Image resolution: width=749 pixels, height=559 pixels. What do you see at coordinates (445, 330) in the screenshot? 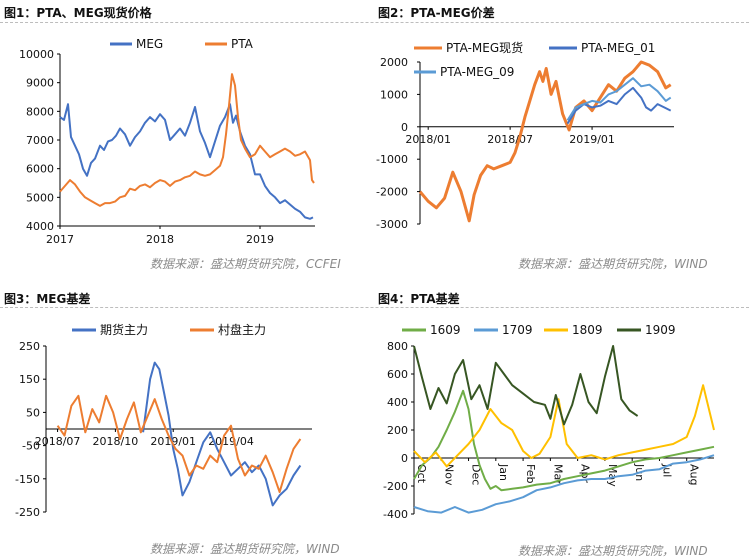
I see `legend-label: 1609` at bounding box center [445, 330].